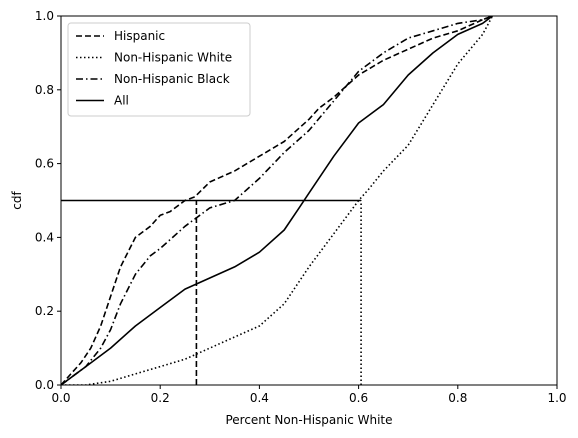 The image size is (578, 438). Describe the element at coordinates (309, 395) in the screenshot. I see `x-axis-ticks: 0.0 0.2 0.4 0.6 0.8 1.0` at that location.